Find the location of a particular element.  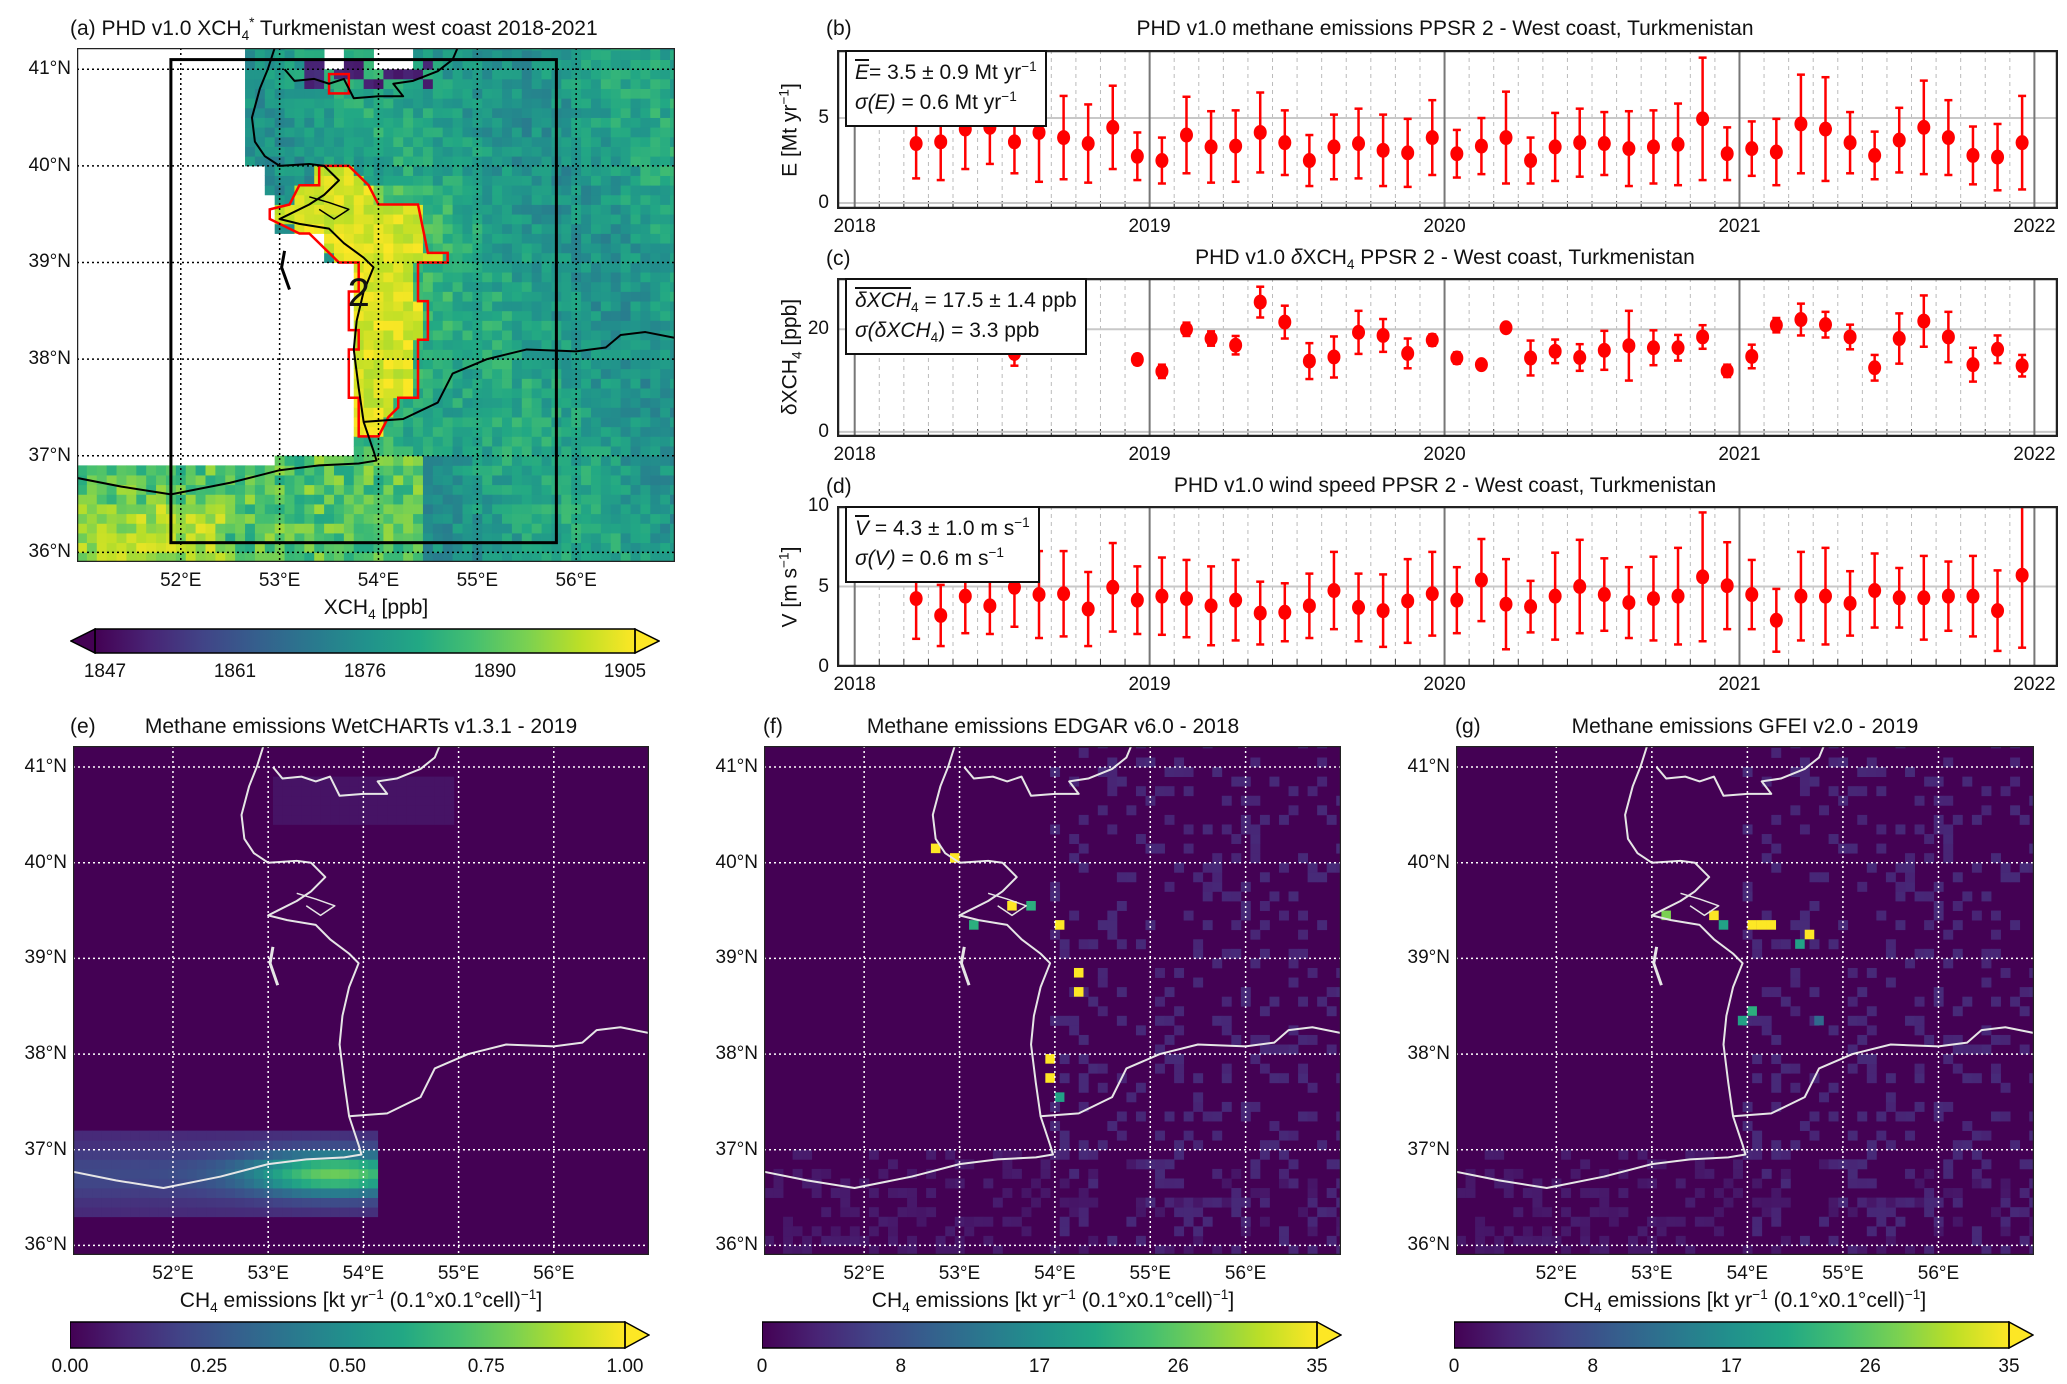

map-frame is located at coordinates (361, 1000).